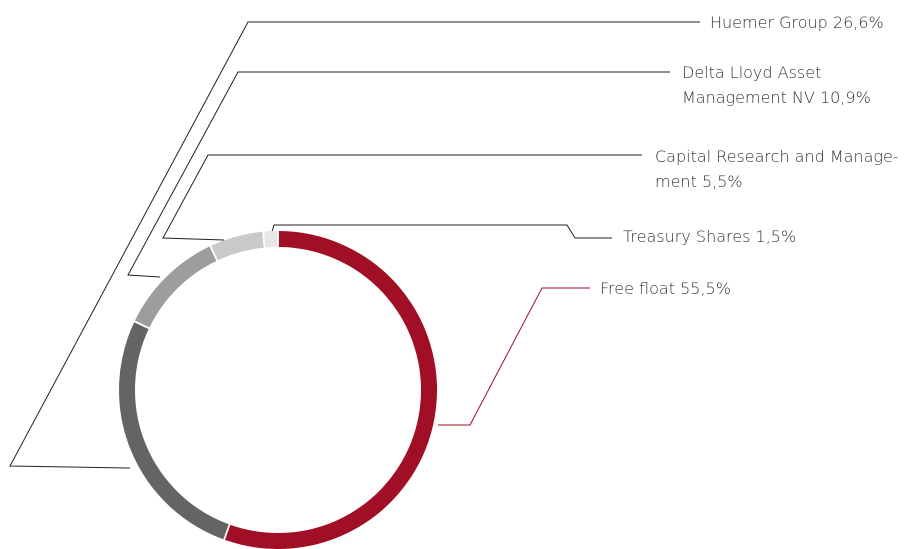  Describe the element at coordinates (637, 288) in the screenshot. I see `category-label: Free float` at that location.